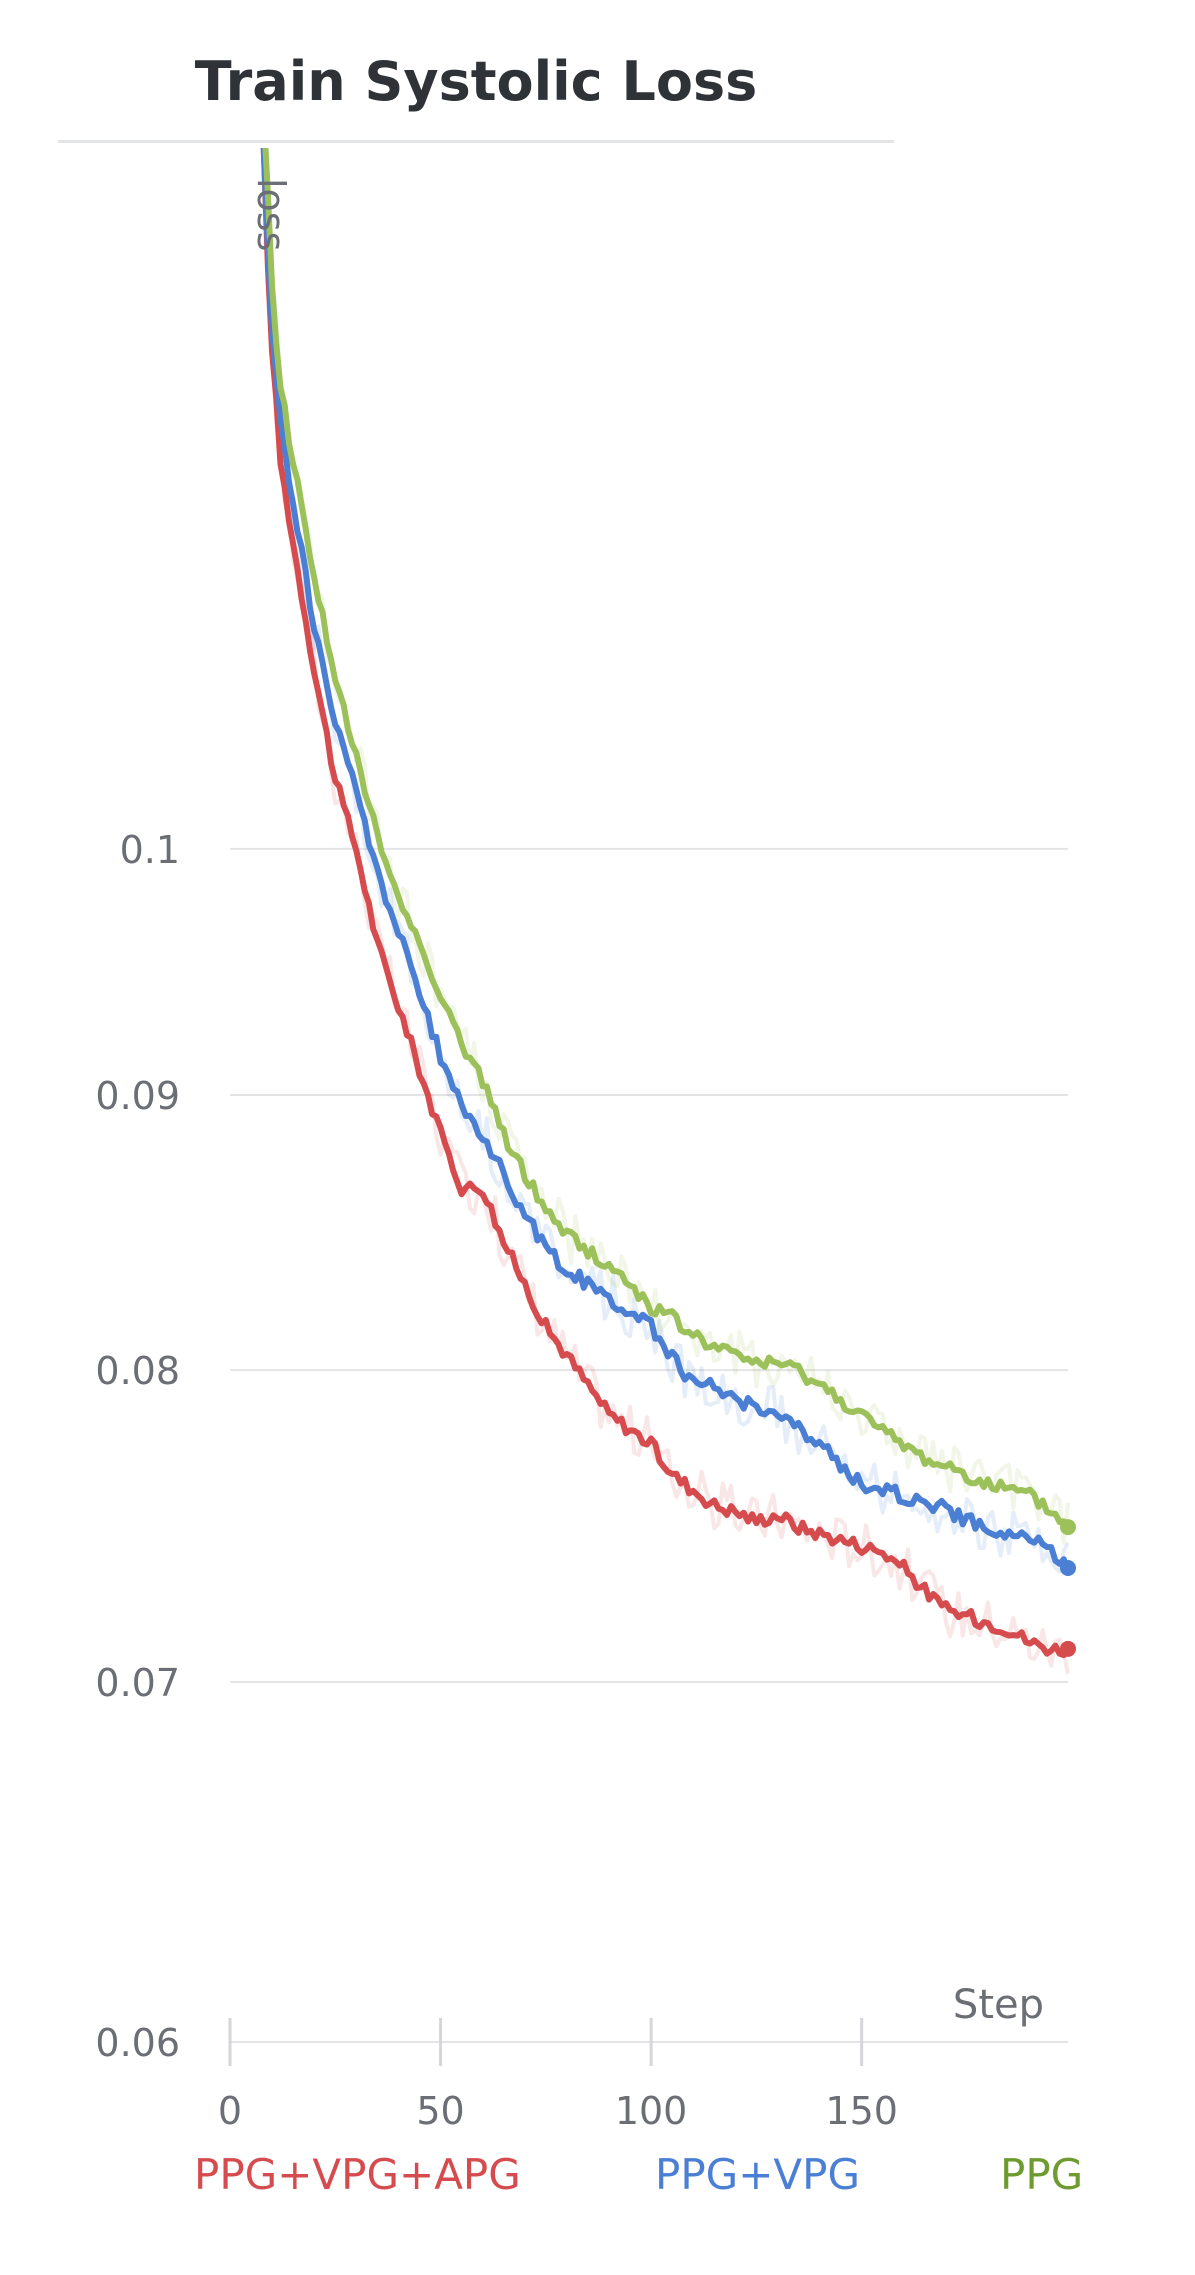  I want to click on x-tick-label: 100, so click(651, 2111).